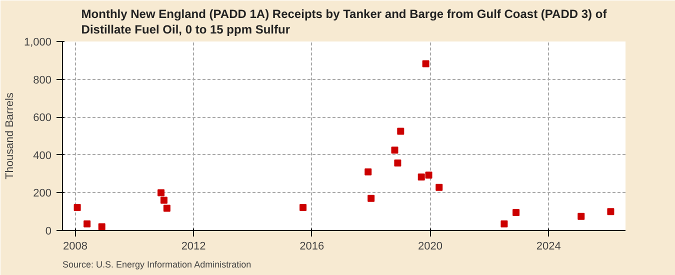 The height and width of the screenshot is (275, 675). Describe the element at coordinates (75, 246) in the screenshot. I see `x-tick-label: 2008` at that location.